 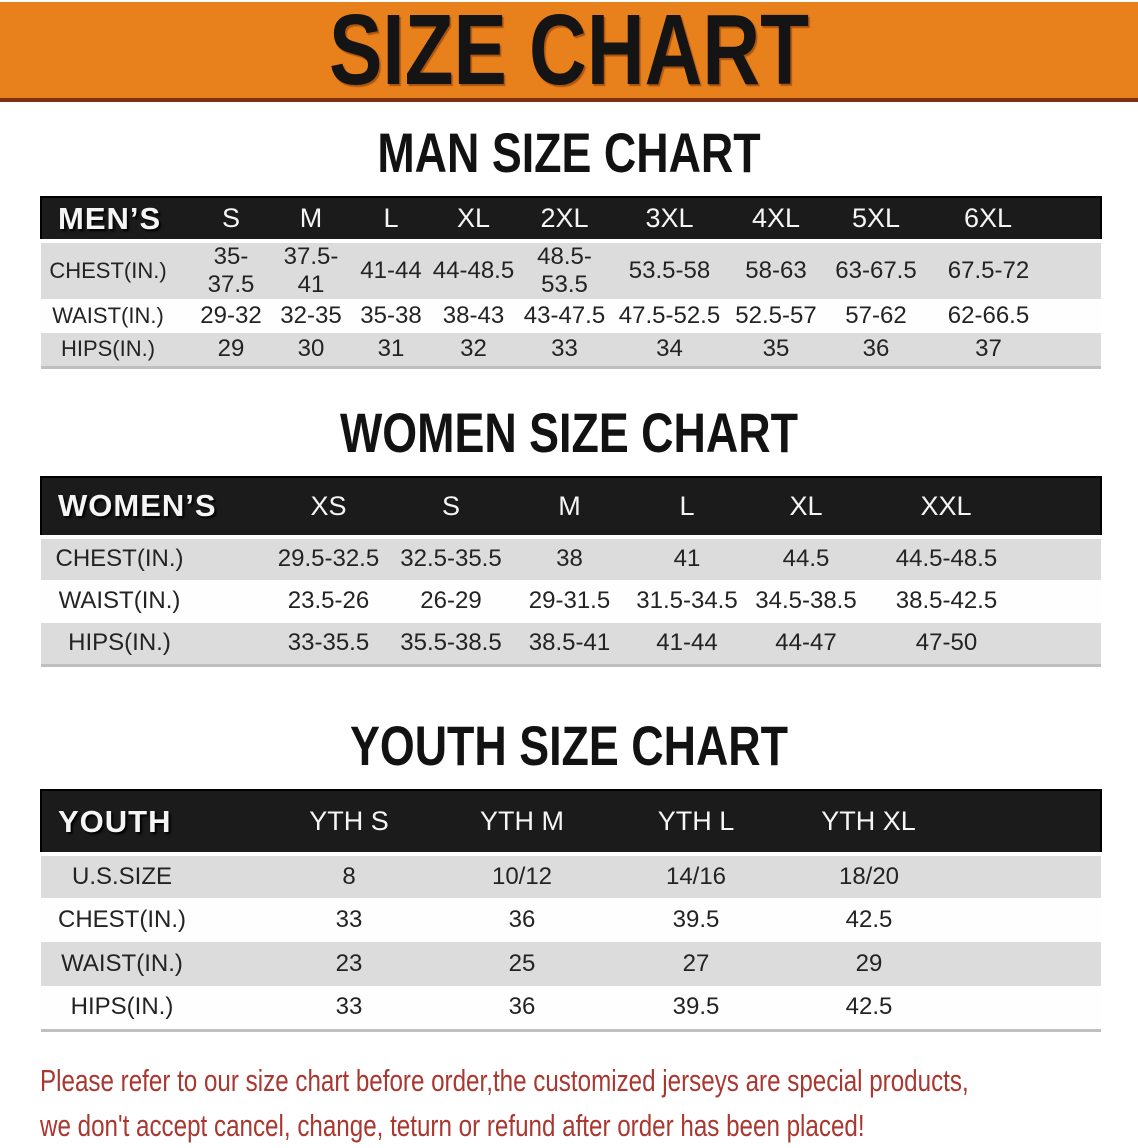 What do you see at coordinates (806, 643) in the screenshot?
I see `value-cell: 44-47` at bounding box center [806, 643].